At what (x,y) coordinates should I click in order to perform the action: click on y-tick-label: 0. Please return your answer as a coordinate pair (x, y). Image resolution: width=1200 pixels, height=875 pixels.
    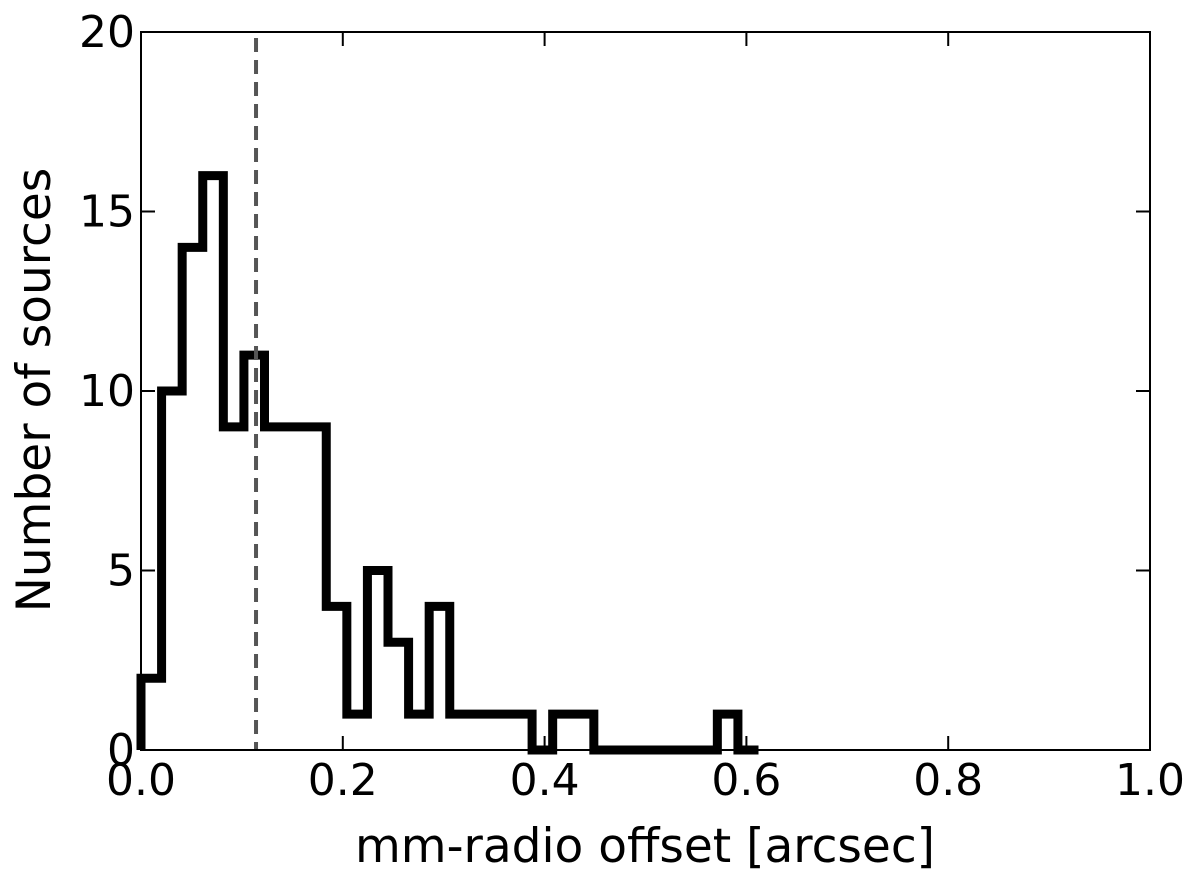
    Looking at the image, I should click on (121, 750).